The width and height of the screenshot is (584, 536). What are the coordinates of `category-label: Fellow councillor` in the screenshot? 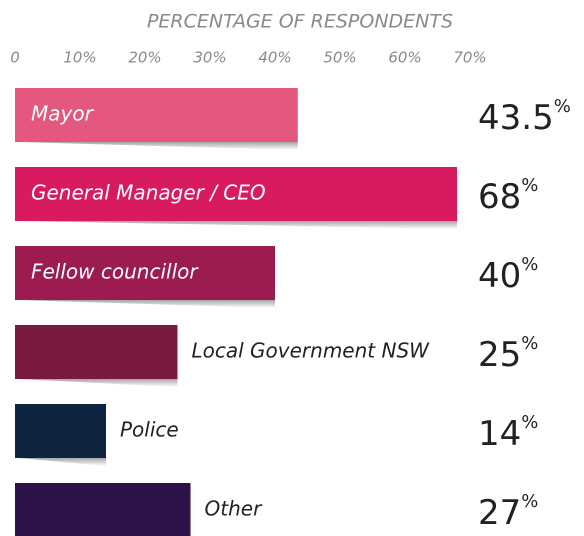 It's located at (115, 272).